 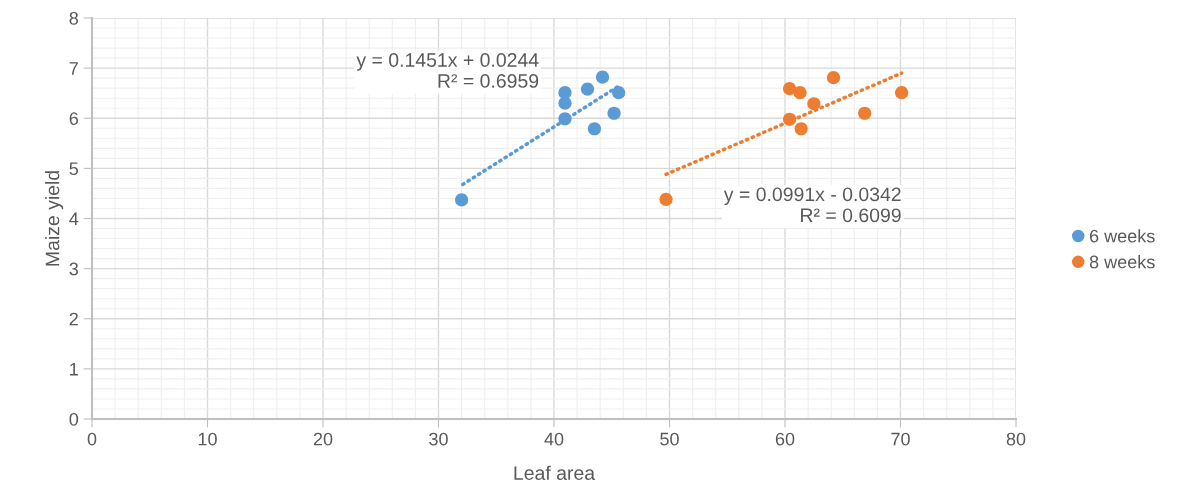 I want to click on x-tick-label: 80, so click(x=1016, y=439).